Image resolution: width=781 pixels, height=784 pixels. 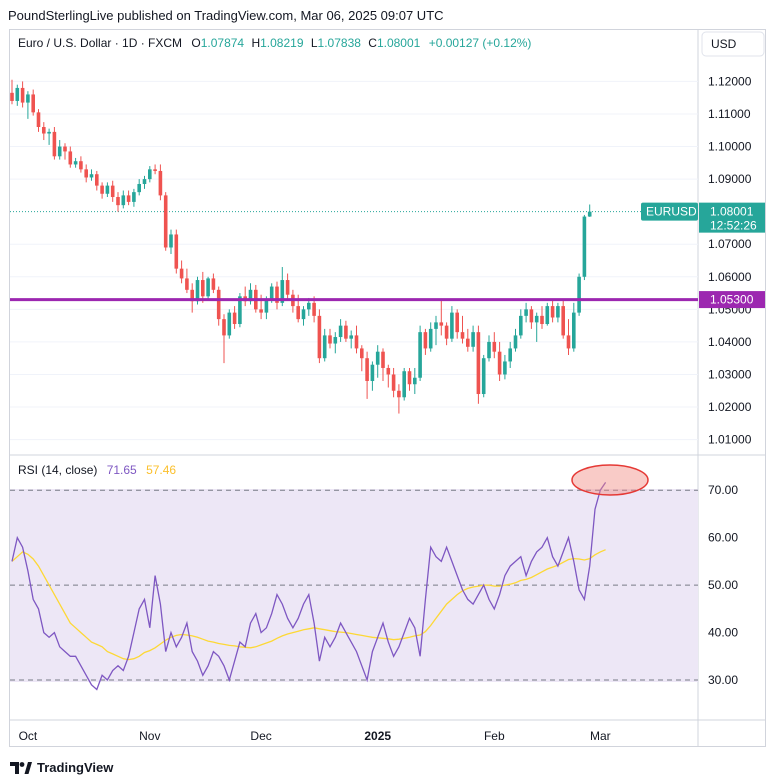 I want to click on low-value: 1.07838, so click(x=340, y=43).